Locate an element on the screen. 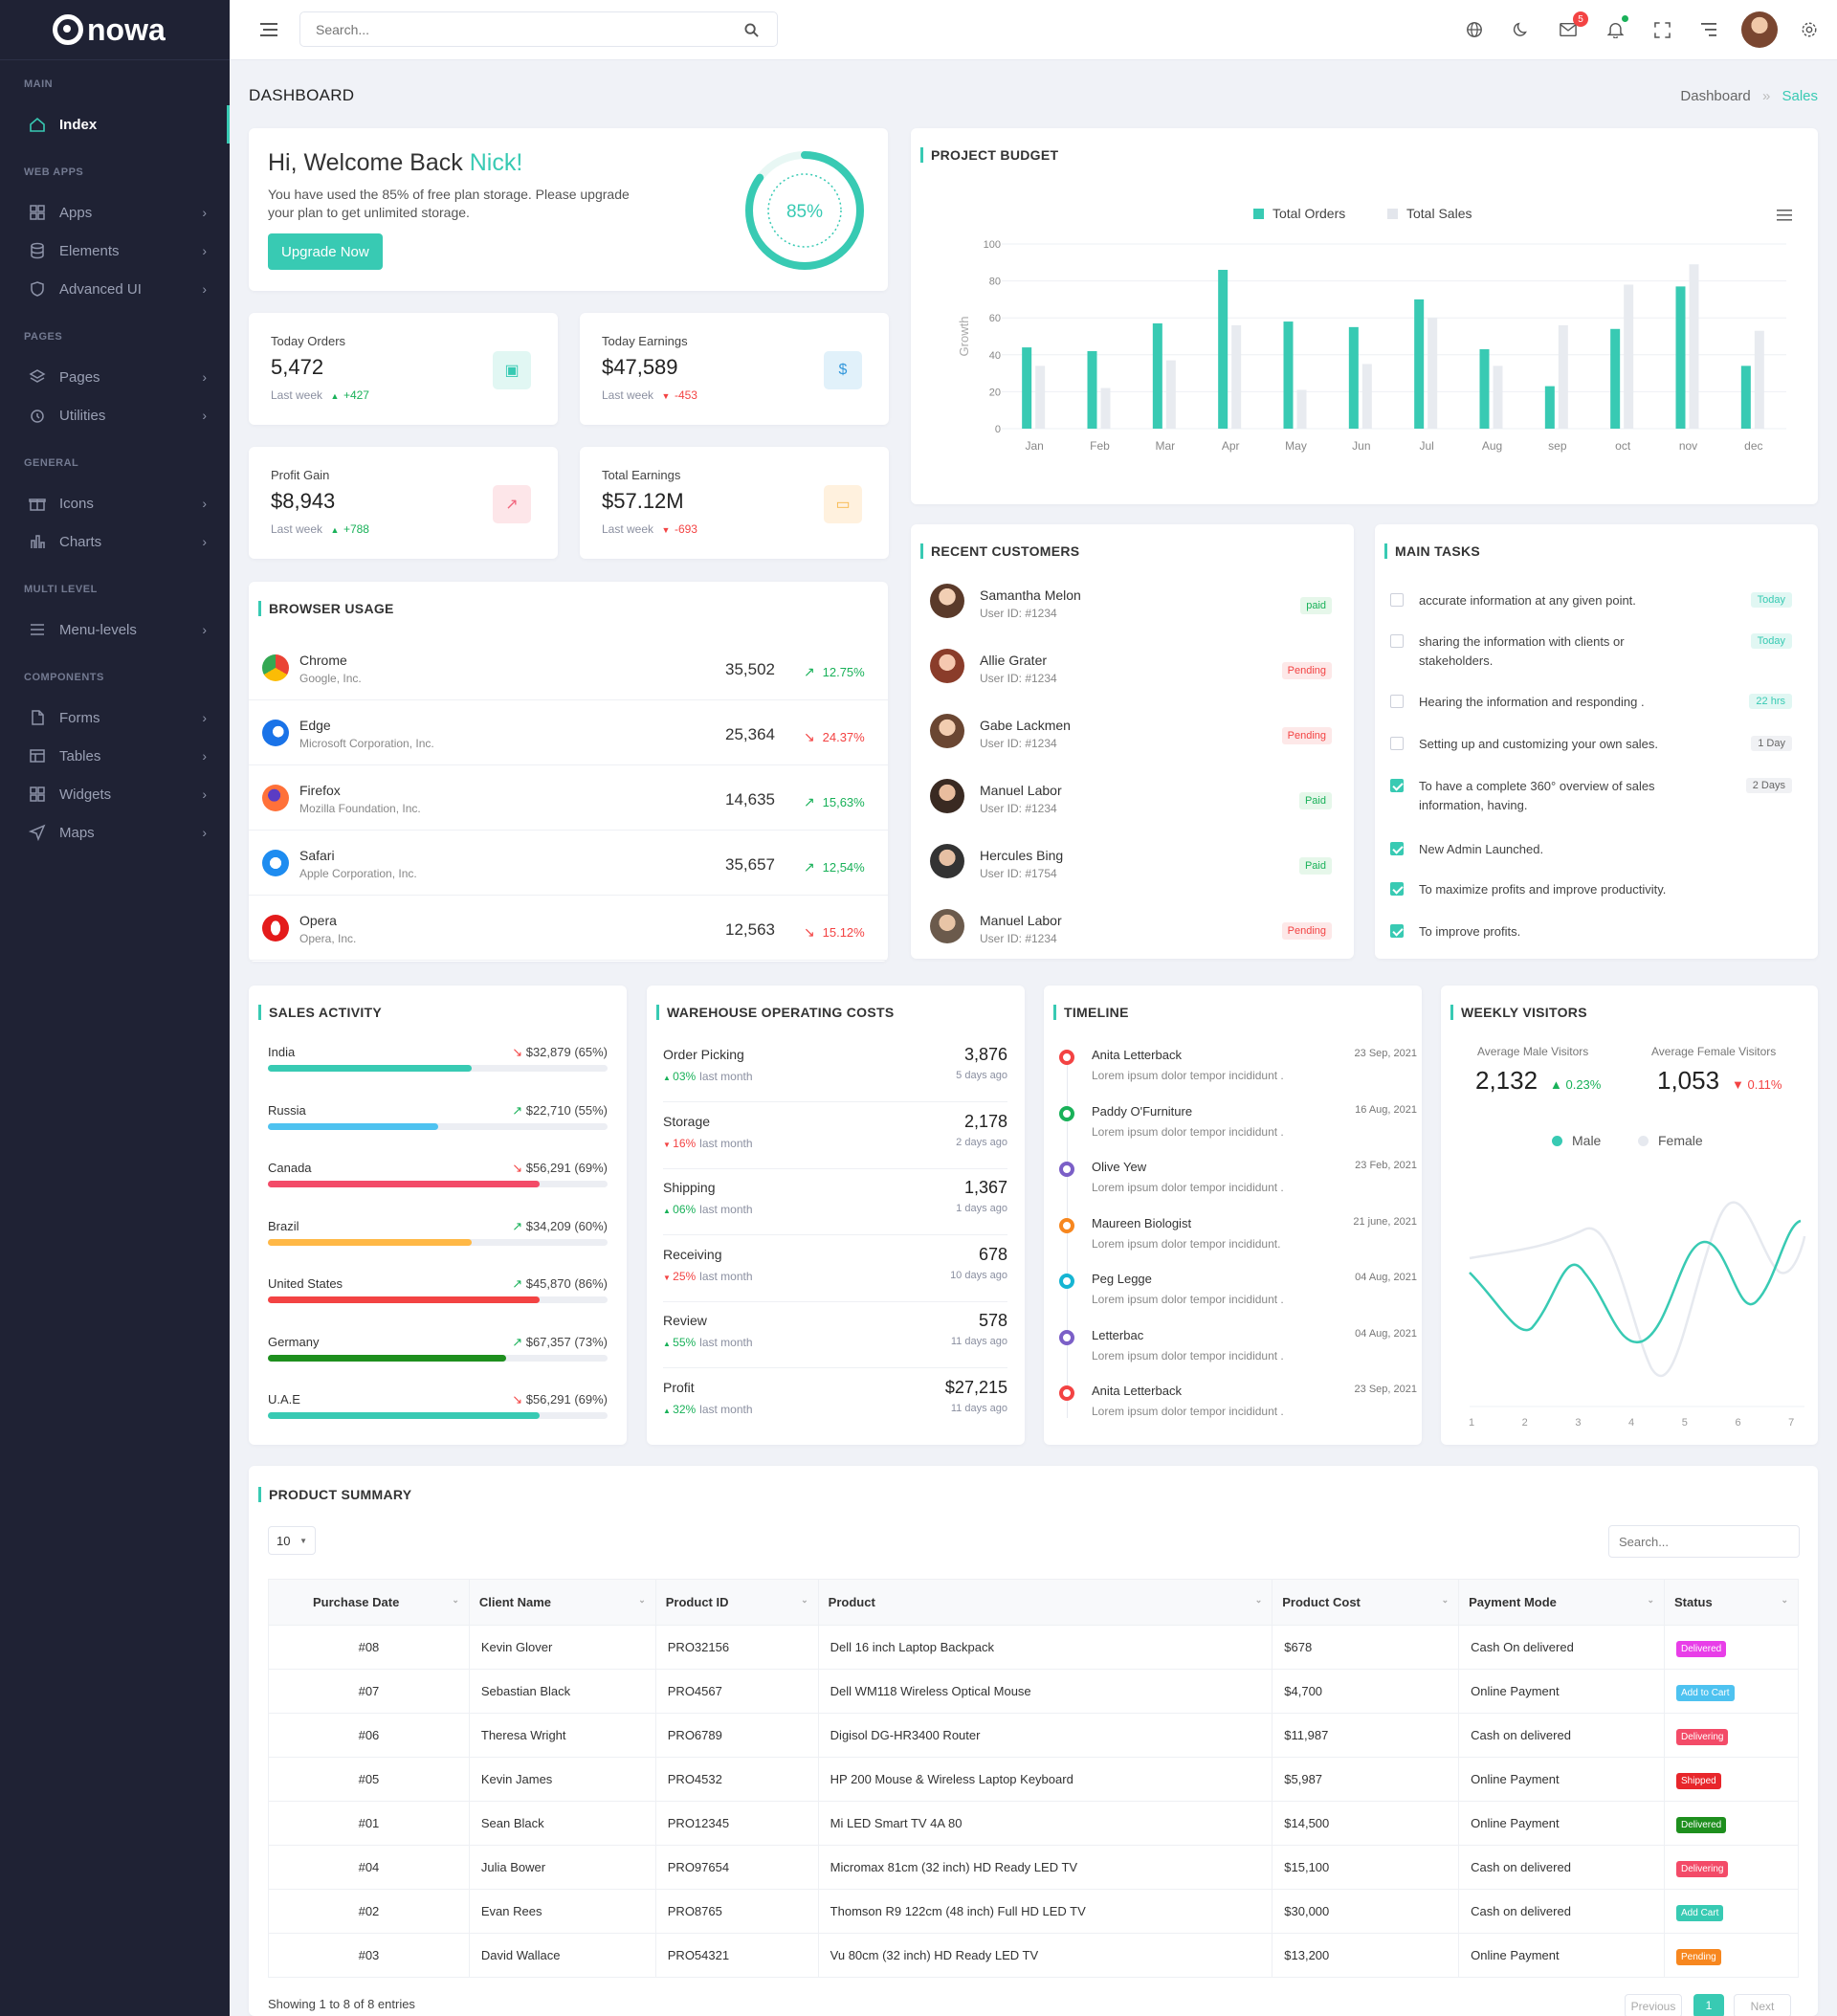 The height and width of the screenshot is (2016, 1837). sidebar-section-title: MAIN is located at coordinates (39, 84).